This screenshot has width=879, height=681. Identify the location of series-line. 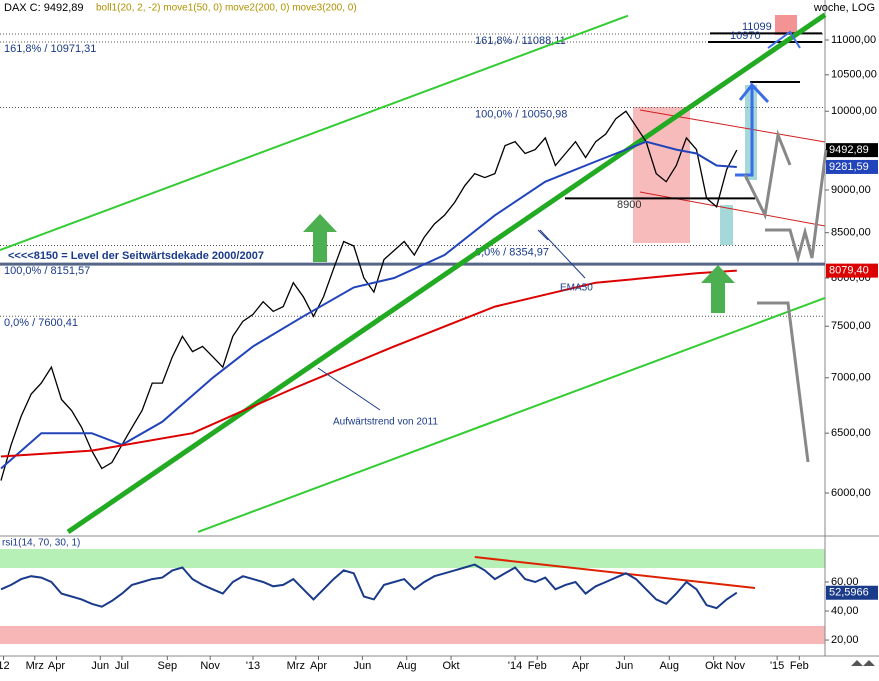
(369, 586).